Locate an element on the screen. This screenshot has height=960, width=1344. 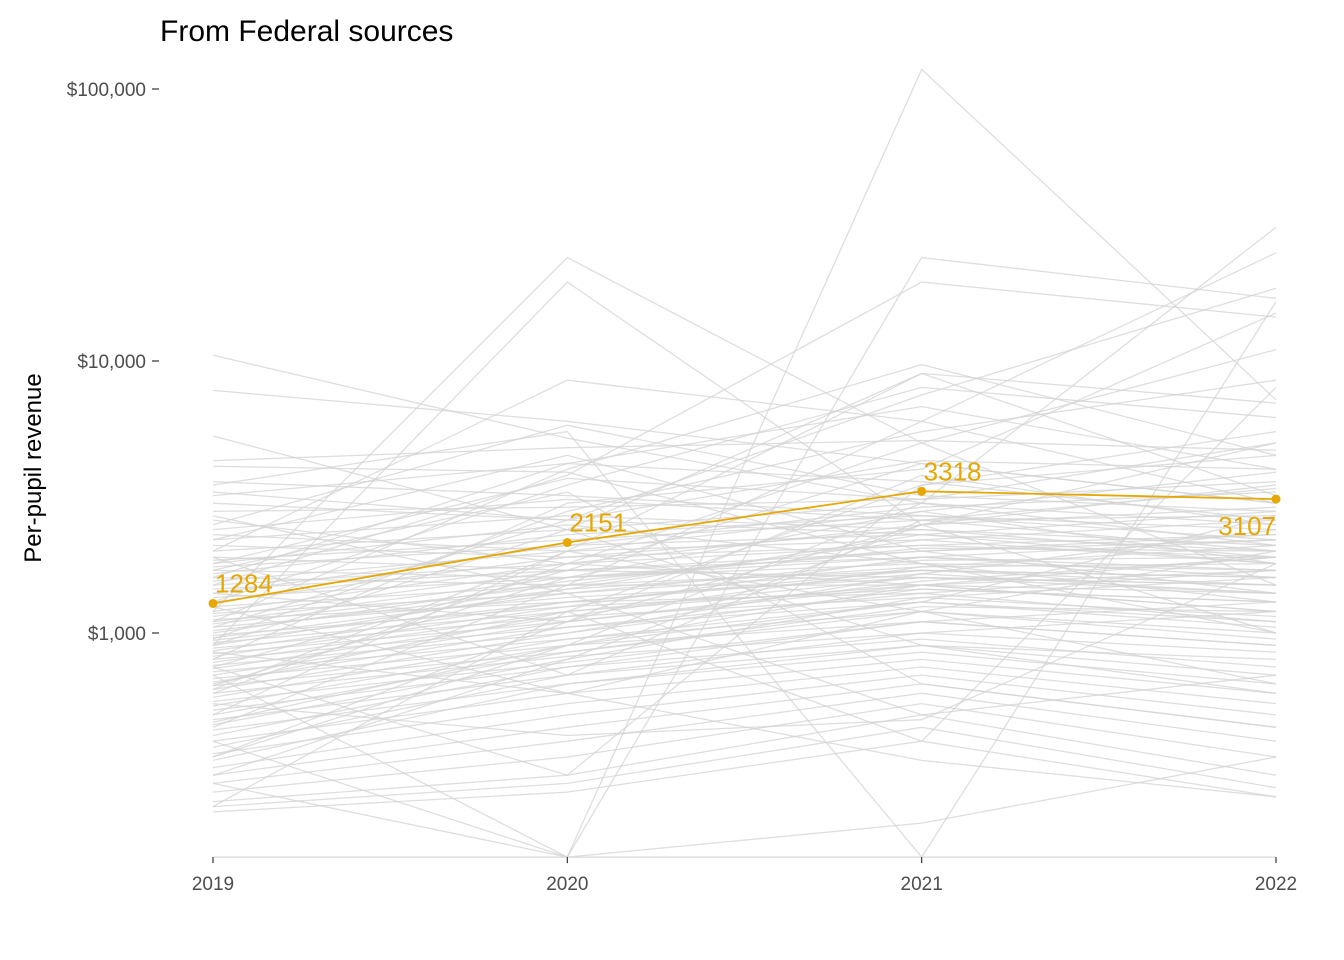
highlight-data-label: 3107 is located at coordinates (1247, 526).